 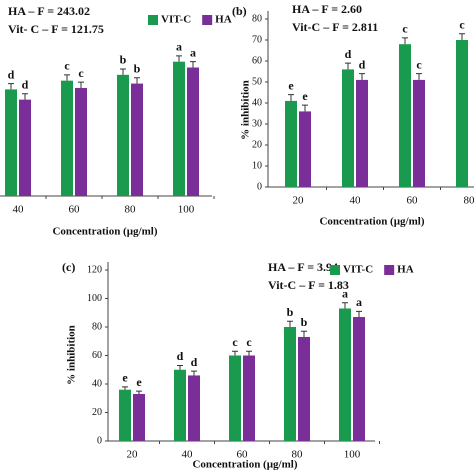 I want to click on y-tick-label: 0, so click(x=99, y=440).